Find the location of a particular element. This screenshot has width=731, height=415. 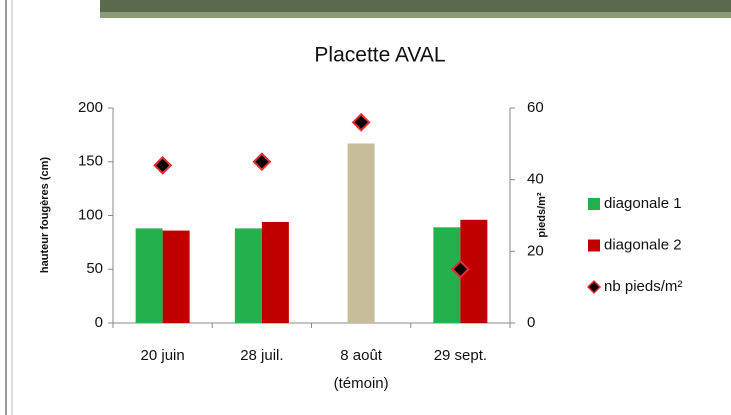

x-tick-label: 8 août is located at coordinates (361, 355).